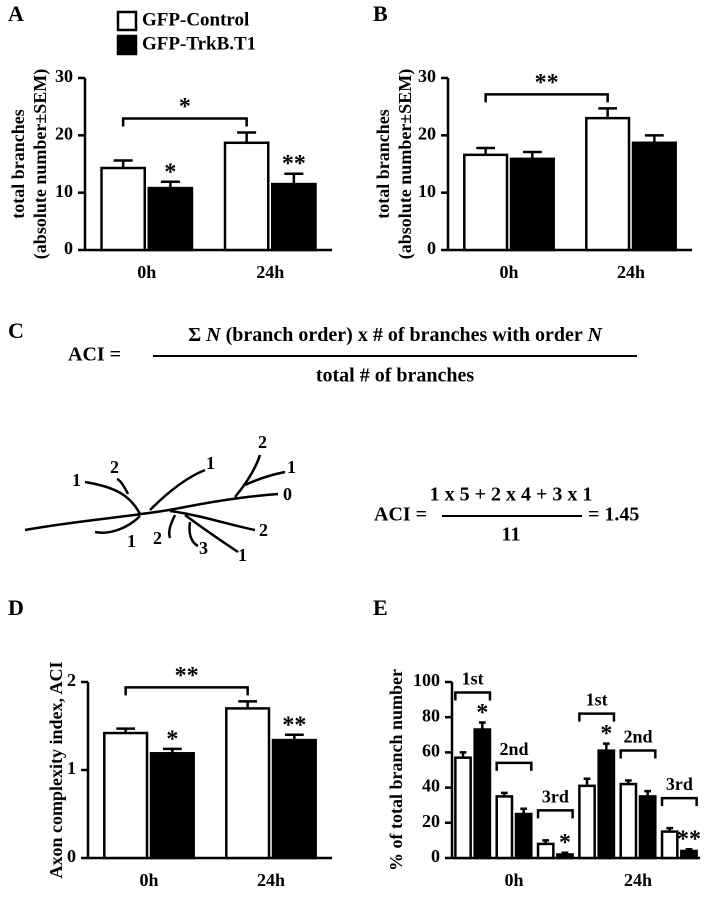 The width and height of the screenshot is (705, 899). Describe the element at coordinates (400, 515) in the screenshot. I see `example-lhs: ACI =` at that location.